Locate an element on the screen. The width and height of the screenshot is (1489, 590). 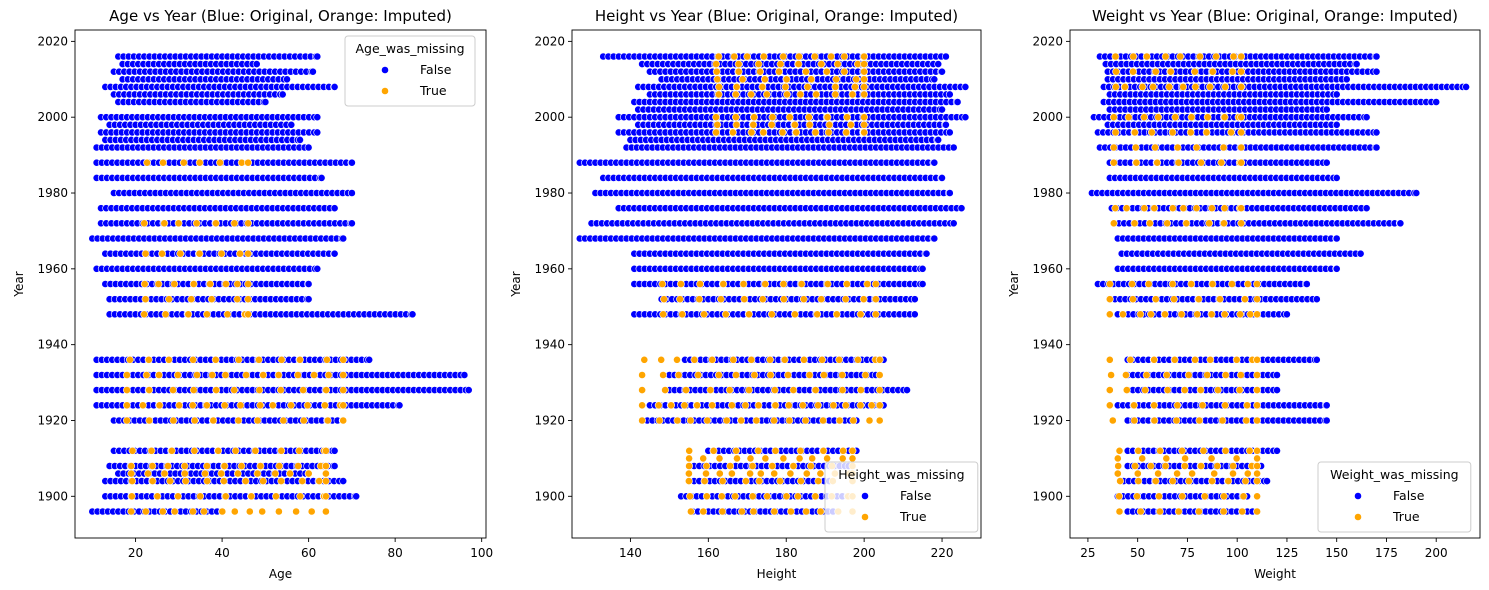
x-tick-label: 160 is located at coordinates (708, 553).